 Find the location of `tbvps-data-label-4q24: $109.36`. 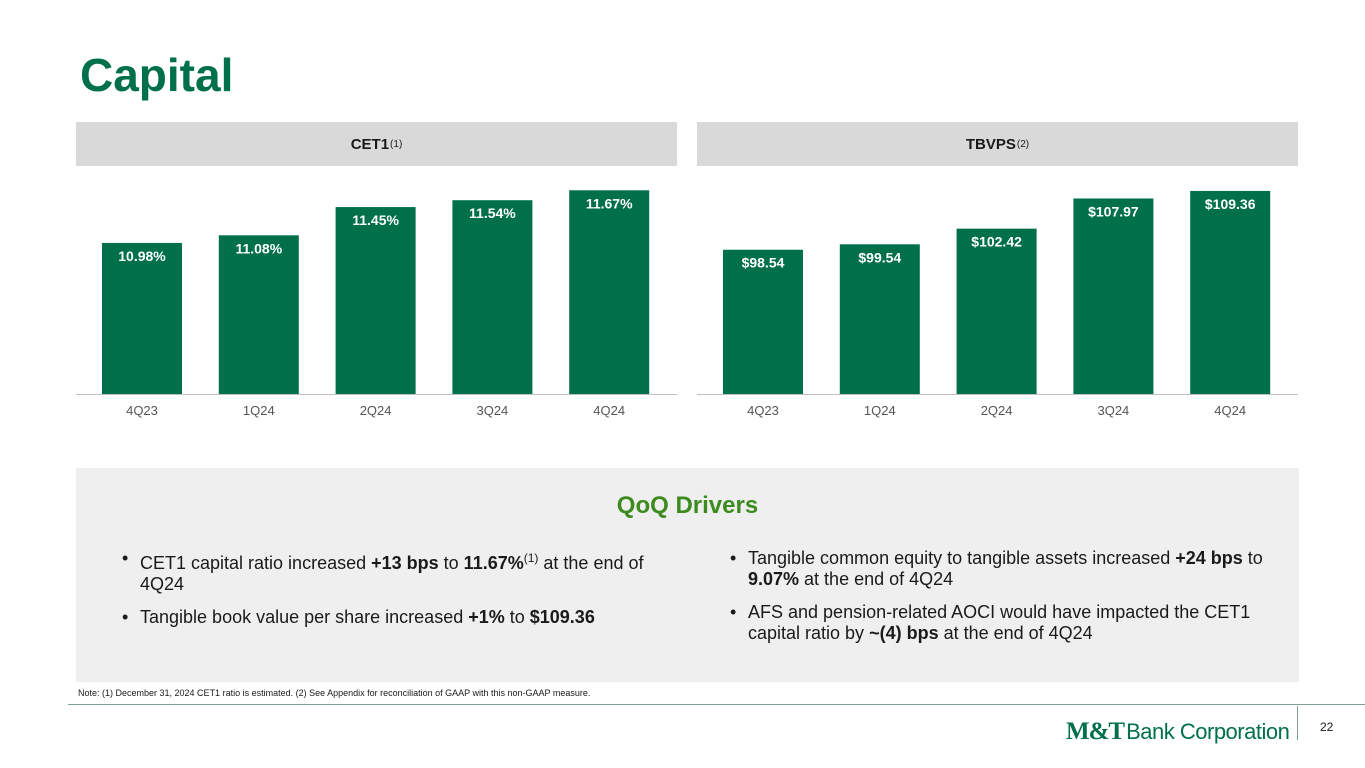

tbvps-data-label-4q24: $109.36 is located at coordinates (1230, 204).